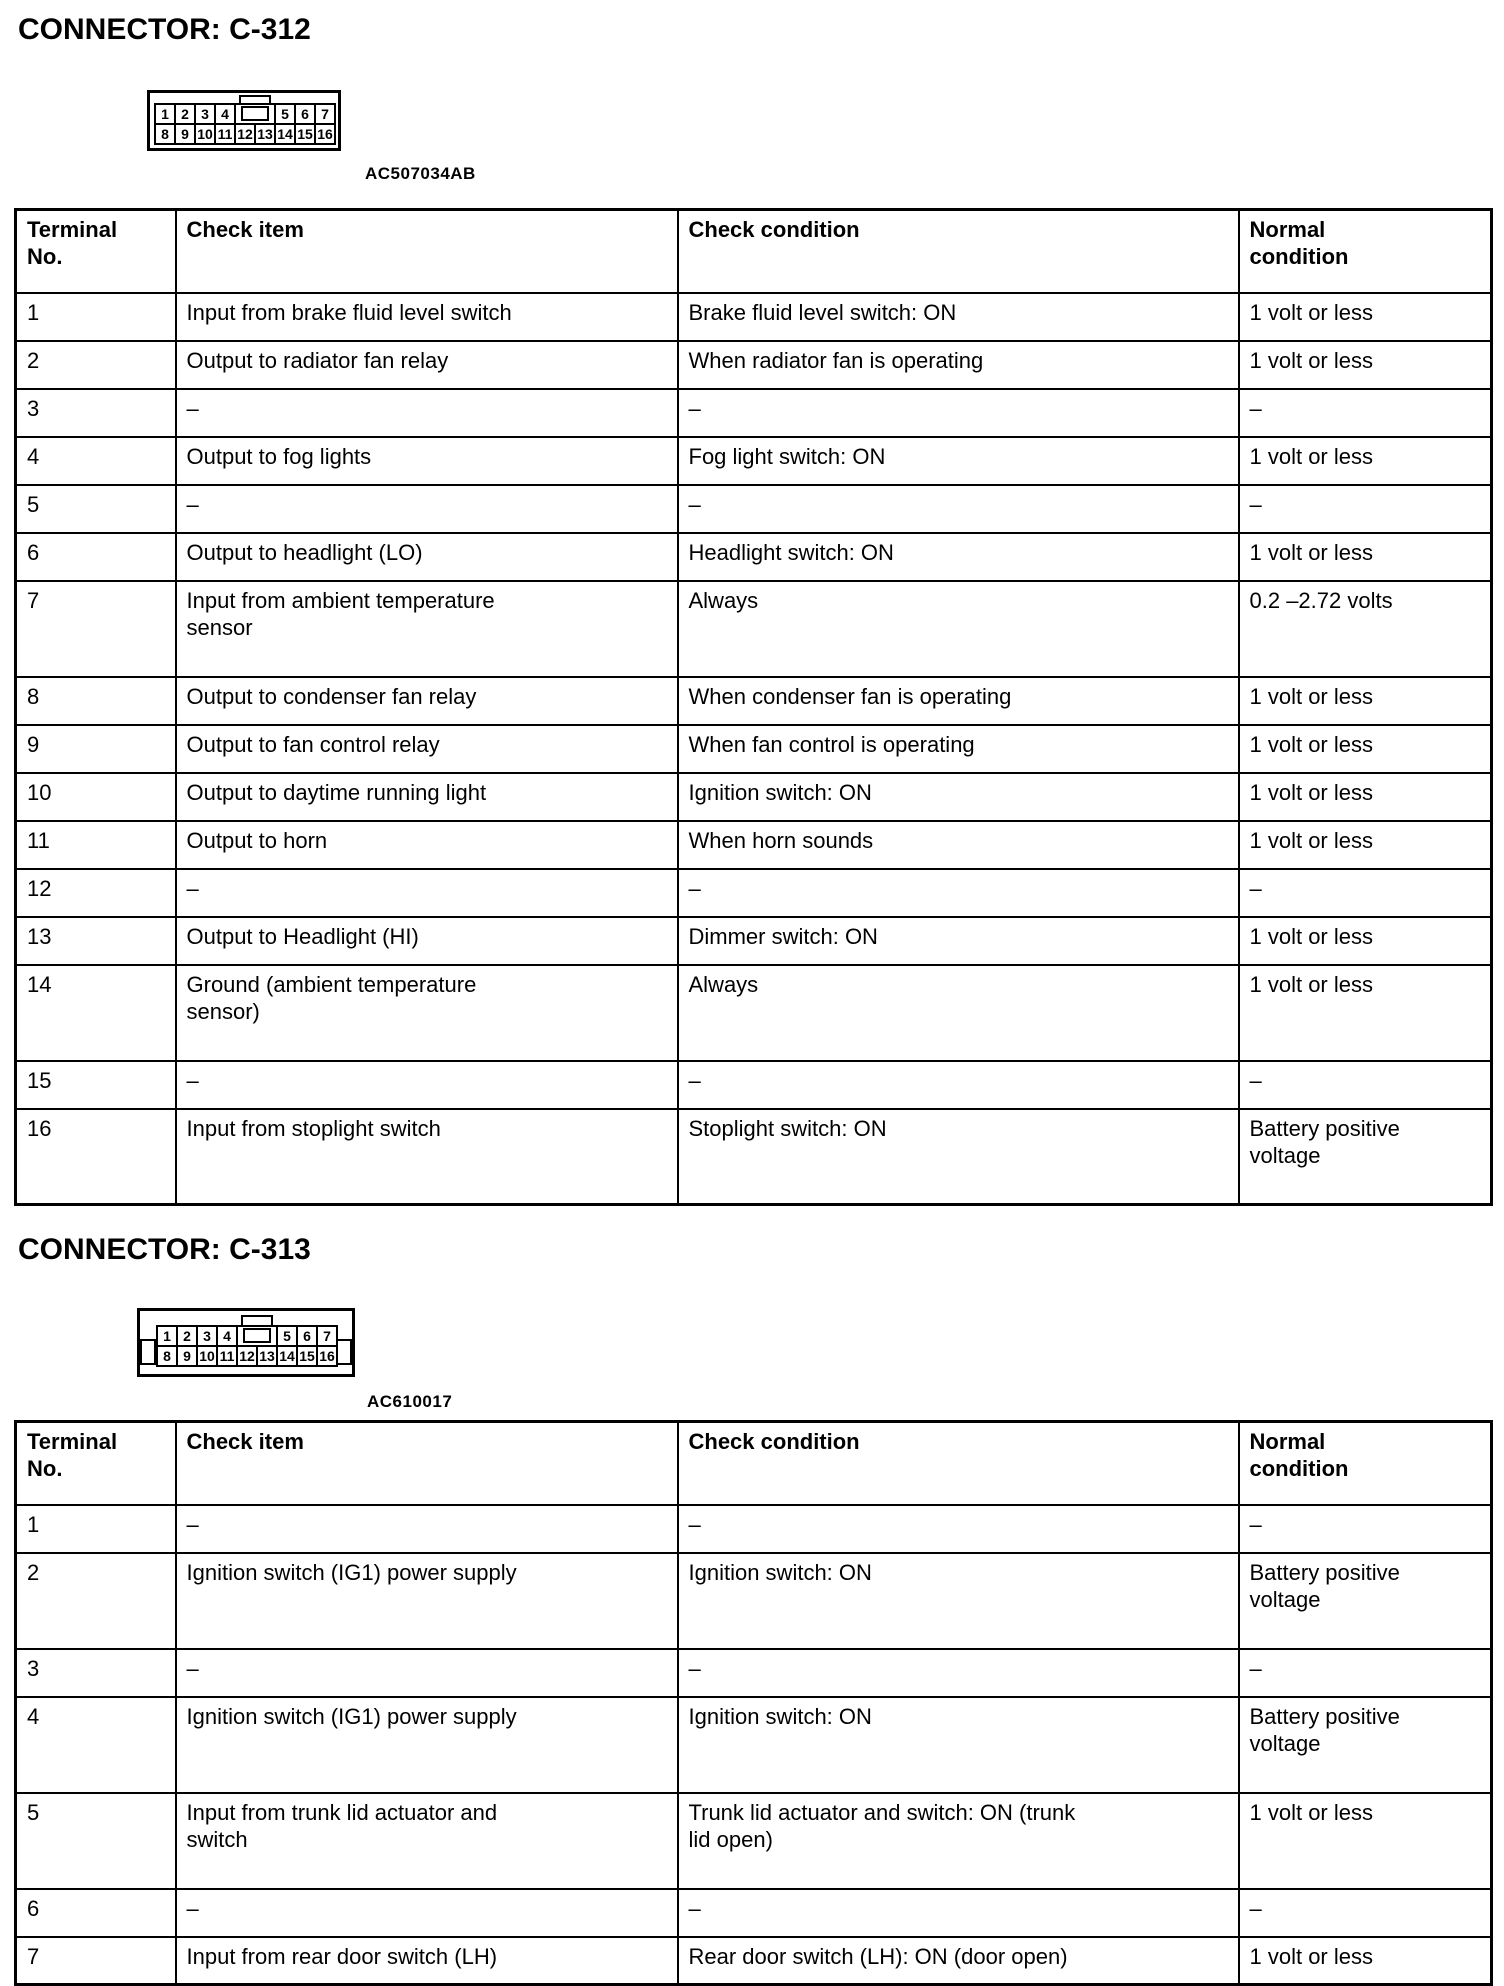 Image resolution: width=1504 pixels, height=1986 pixels. What do you see at coordinates (95, 1156) in the screenshot?
I see `cell-terminal-no: 16` at bounding box center [95, 1156].